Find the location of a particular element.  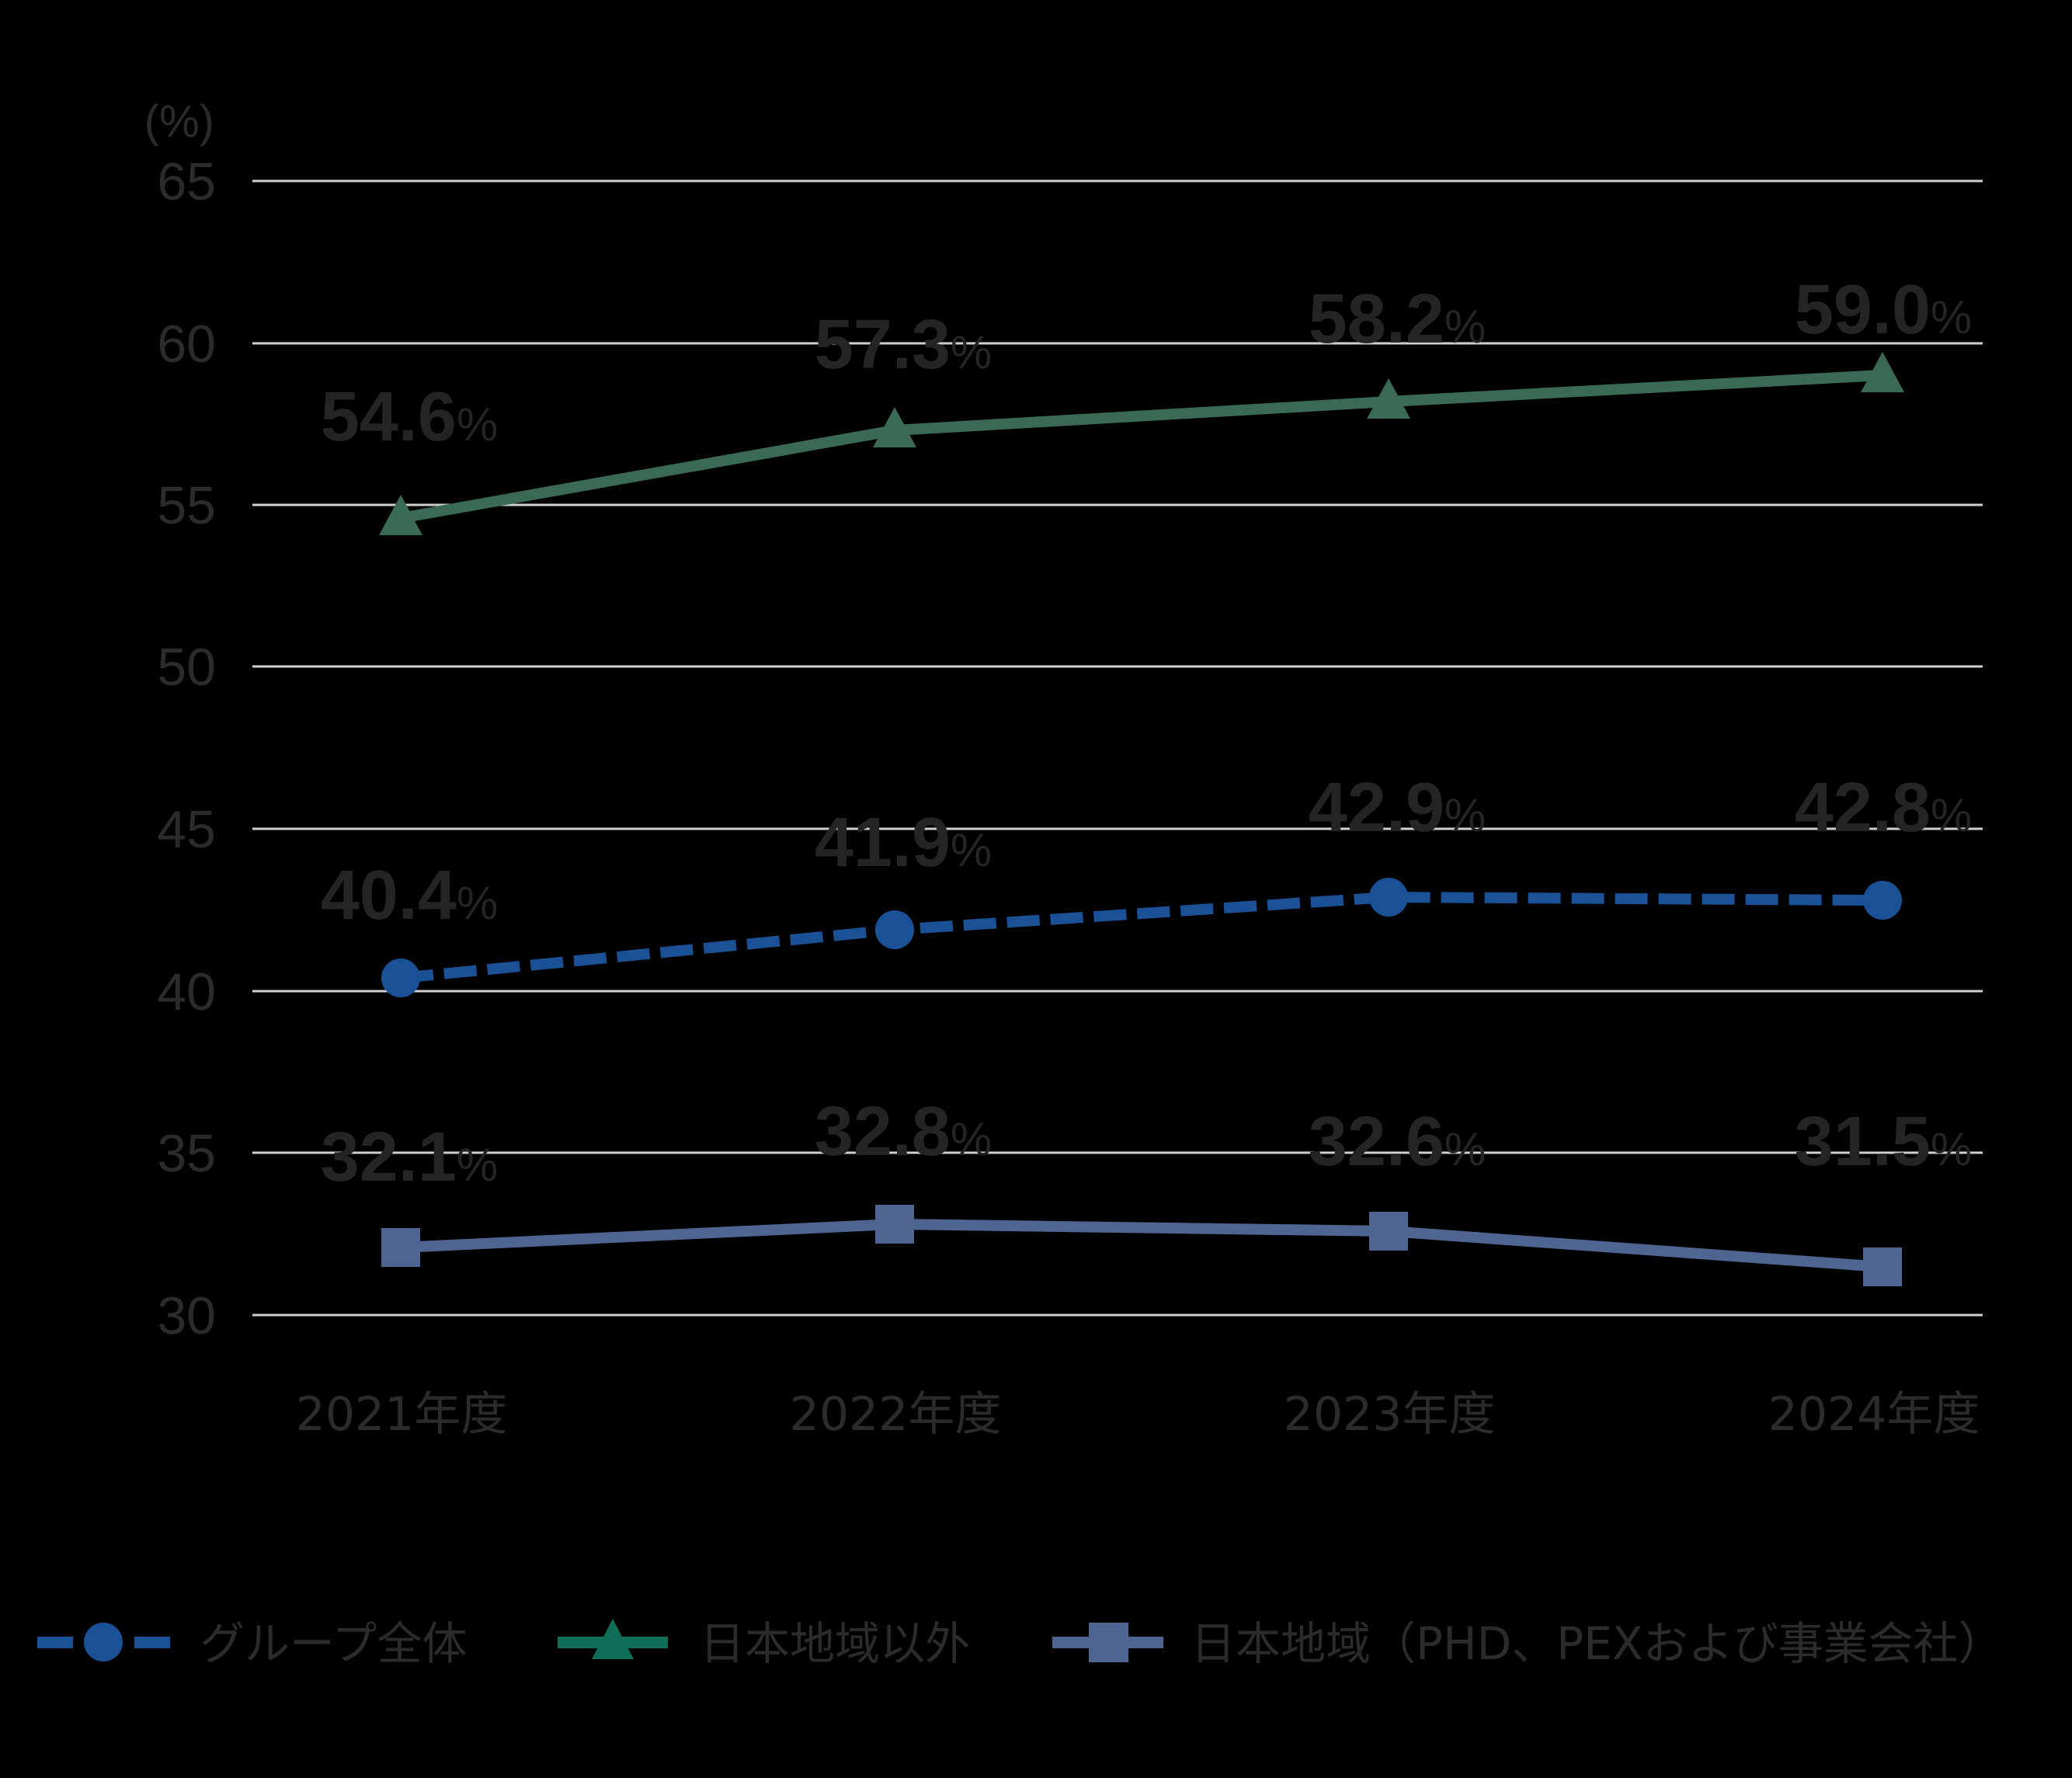

series-line-group-total is located at coordinates (1141, 937).